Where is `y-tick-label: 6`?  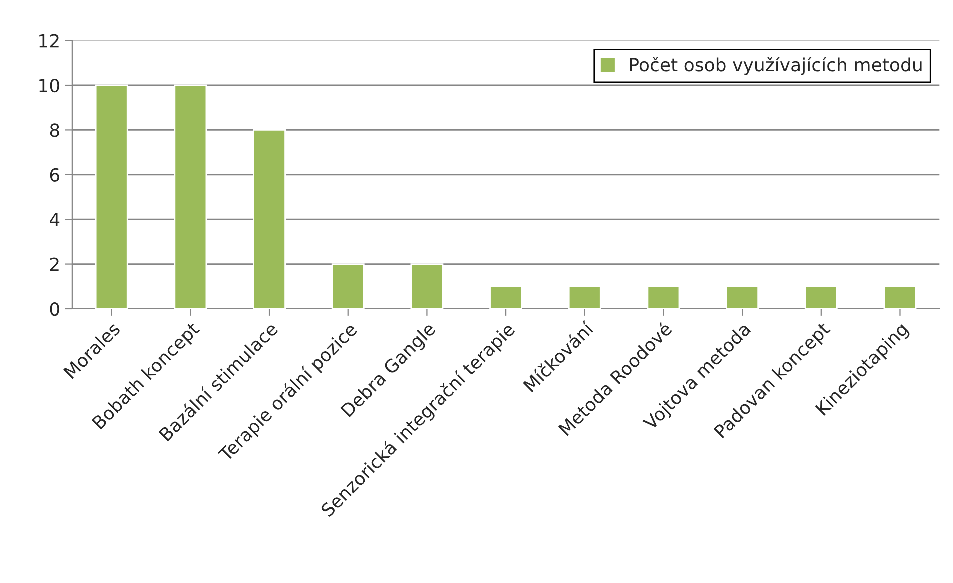
y-tick-label: 6 is located at coordinates (55, 175).